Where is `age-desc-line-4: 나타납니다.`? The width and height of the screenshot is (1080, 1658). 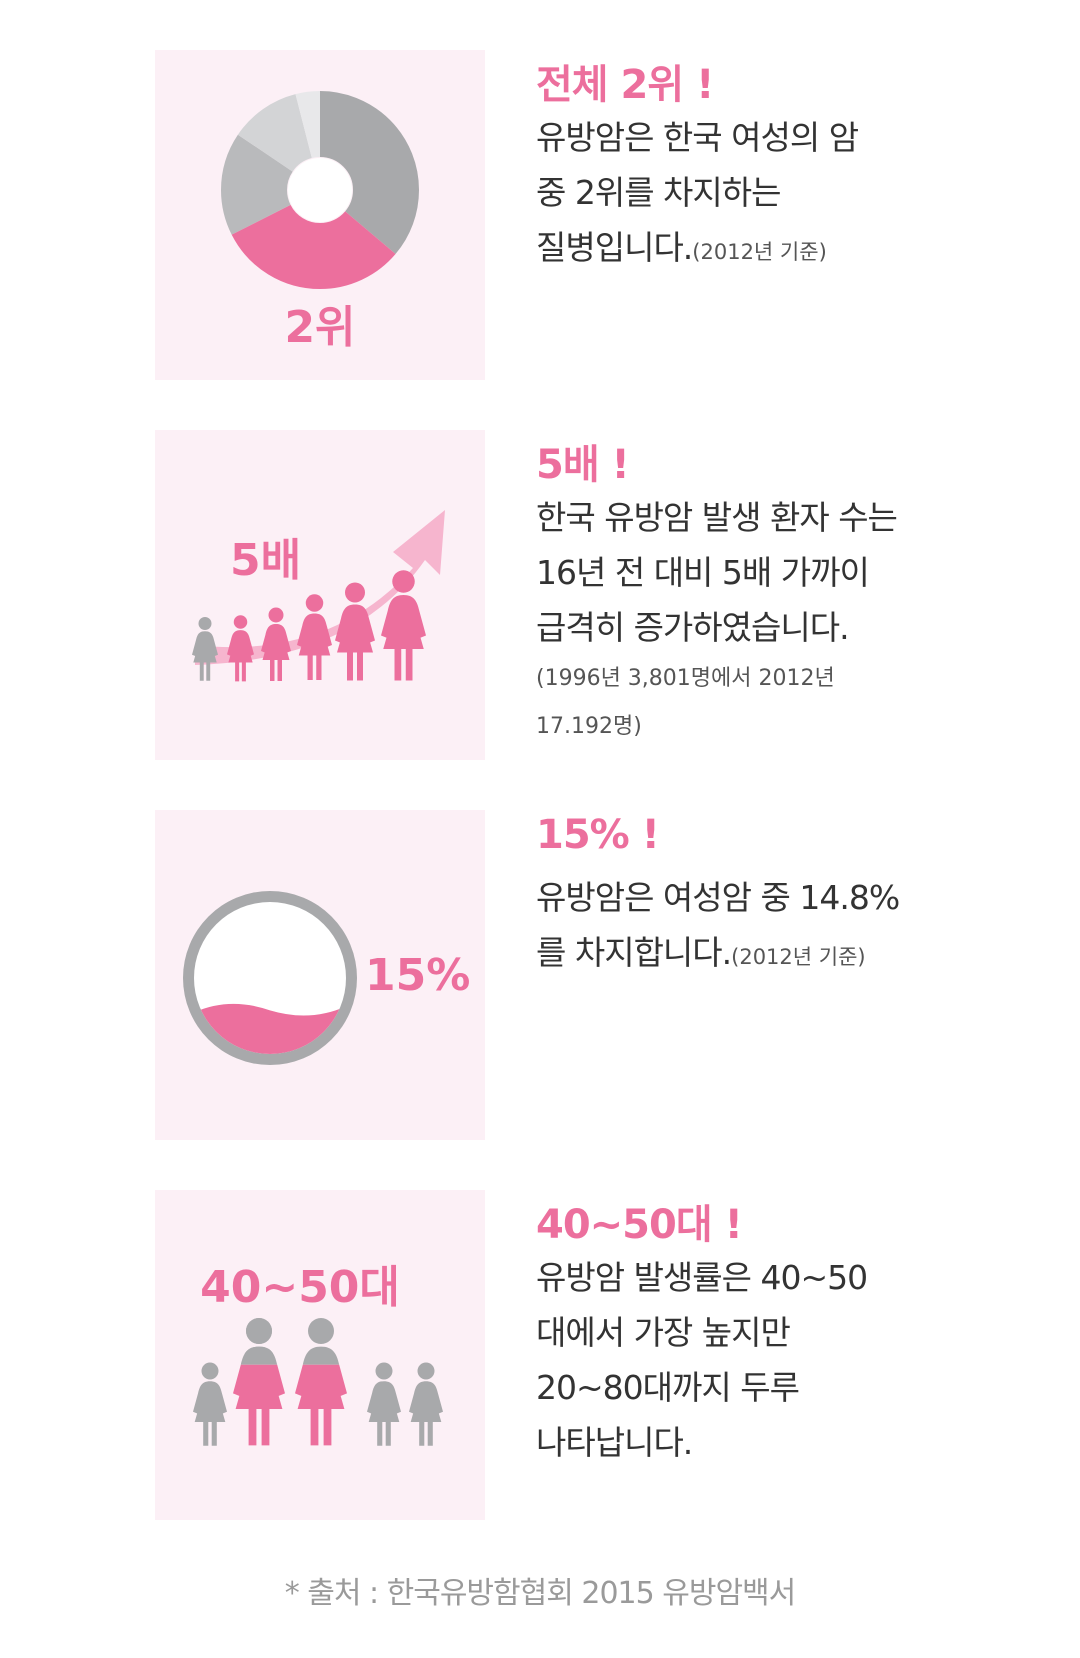
age-desc-line-4: 나타납니다. is located at coordinates (614, 1442).